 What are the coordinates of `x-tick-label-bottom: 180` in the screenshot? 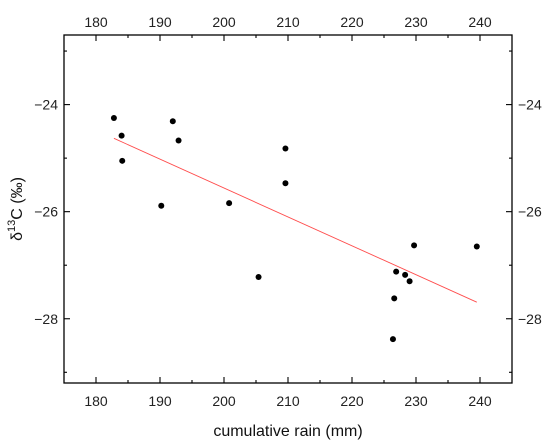 It's located at (96, 401).